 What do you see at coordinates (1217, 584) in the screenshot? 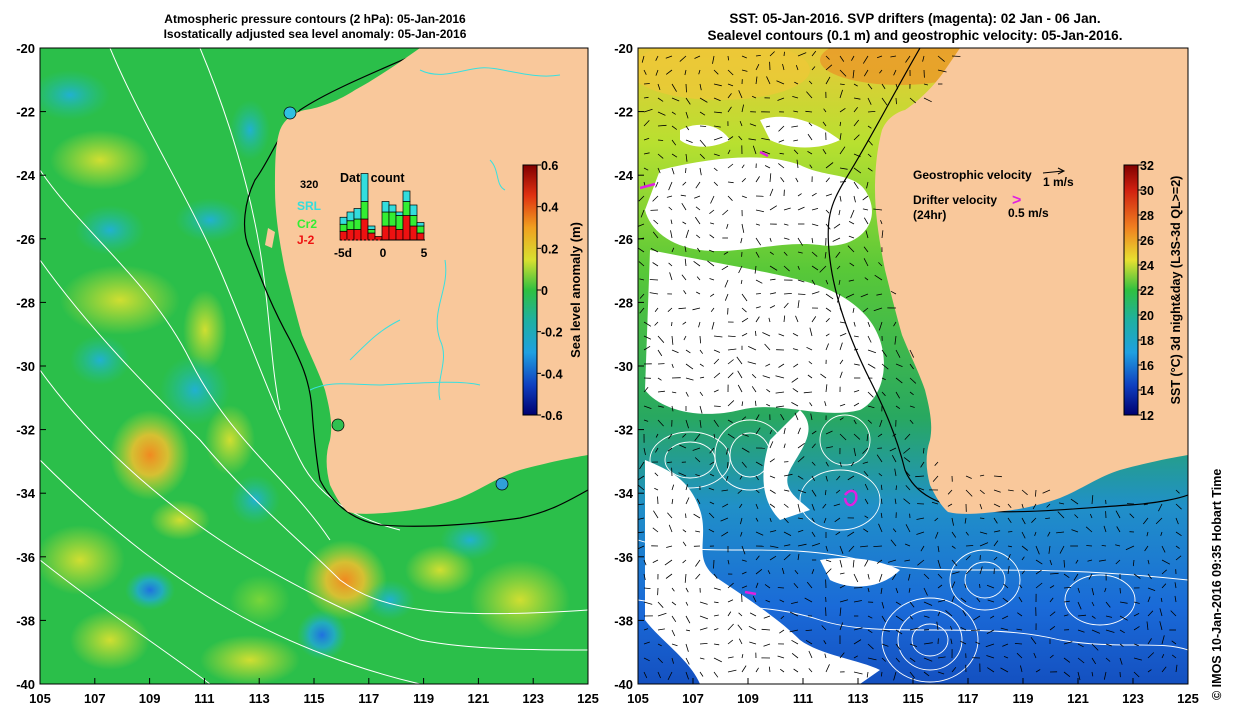
I see `credit-text: © IMOS 10-Jan-2016 09:35 Hobart Time` at bounding box center [1217, 584].